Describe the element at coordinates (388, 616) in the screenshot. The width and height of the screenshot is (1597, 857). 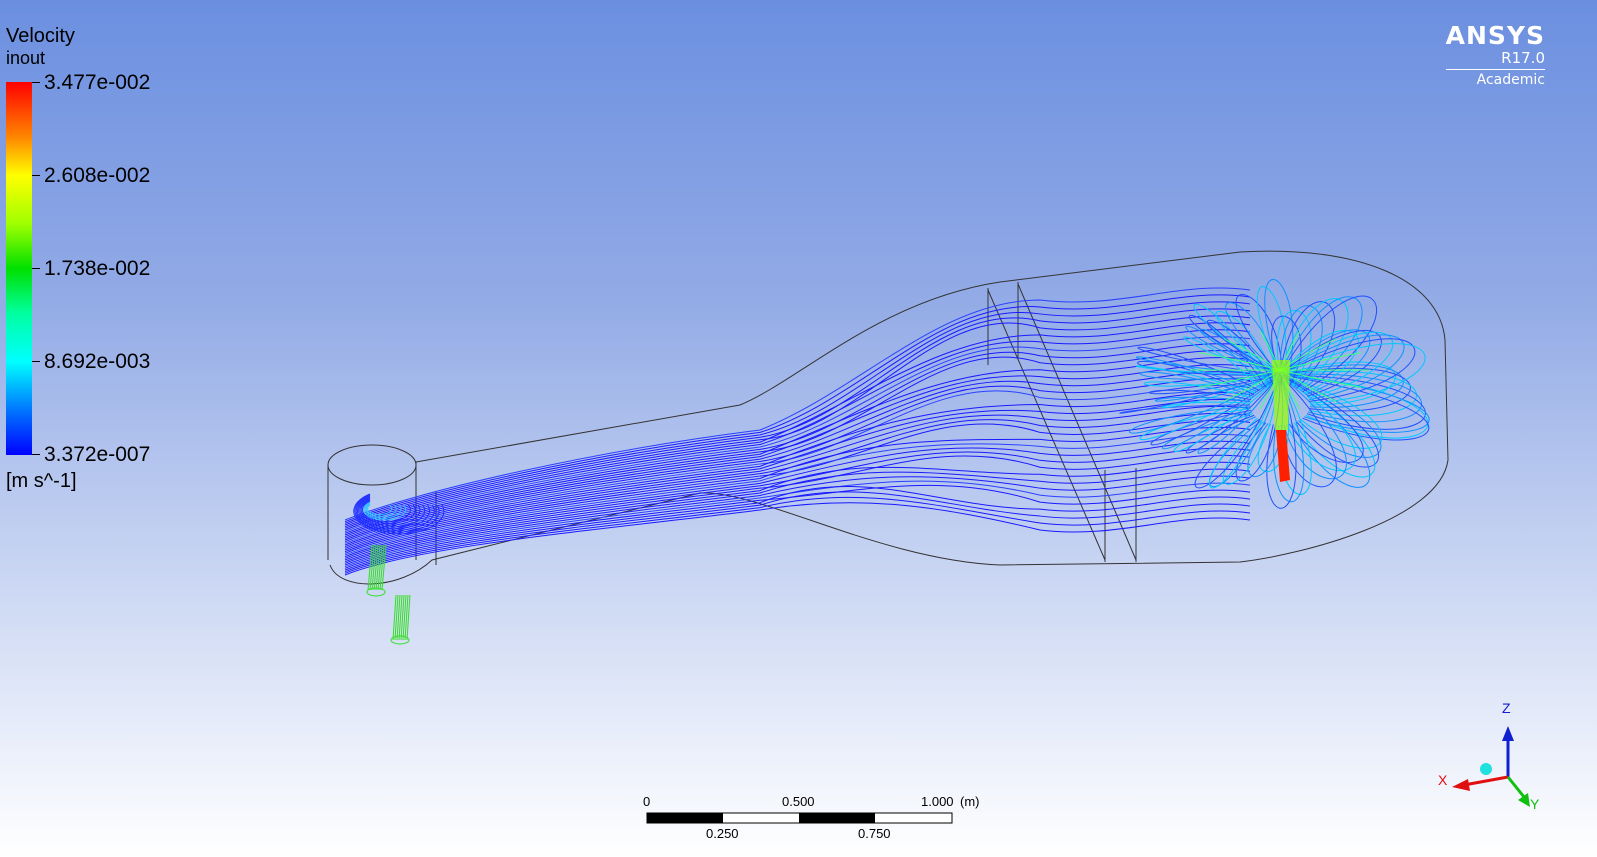
I see `inlet-pipes` at that location.